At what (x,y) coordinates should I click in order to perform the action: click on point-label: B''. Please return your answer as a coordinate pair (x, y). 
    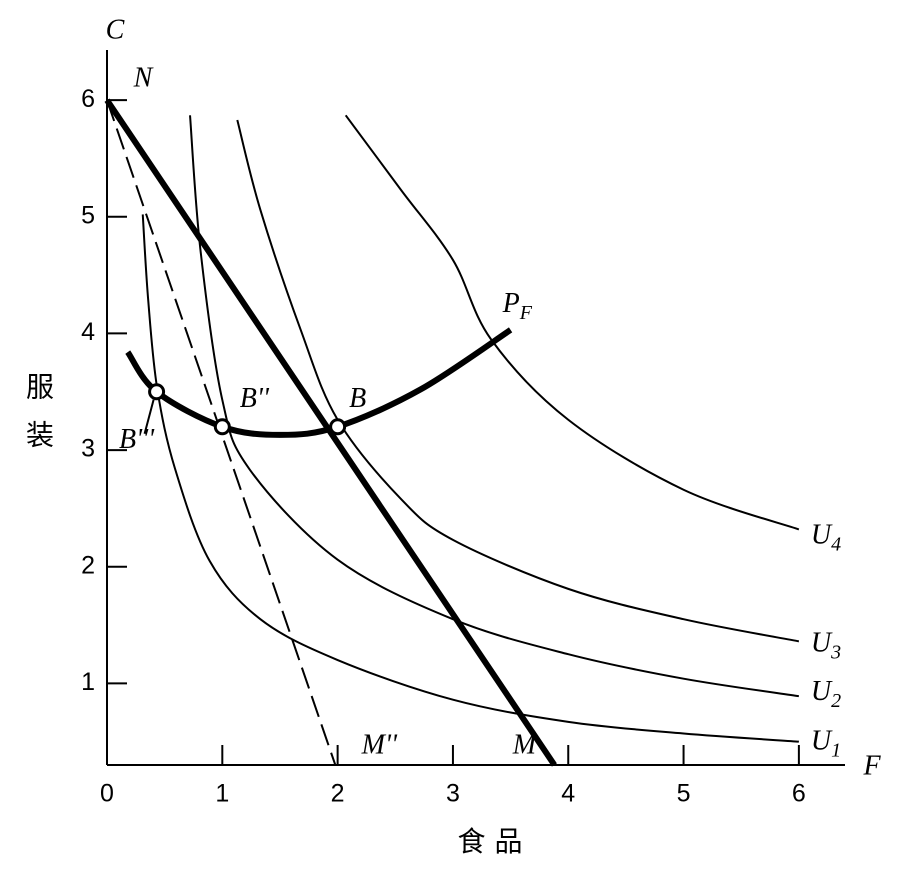
    Looking at the image, I should click on (255, 398).